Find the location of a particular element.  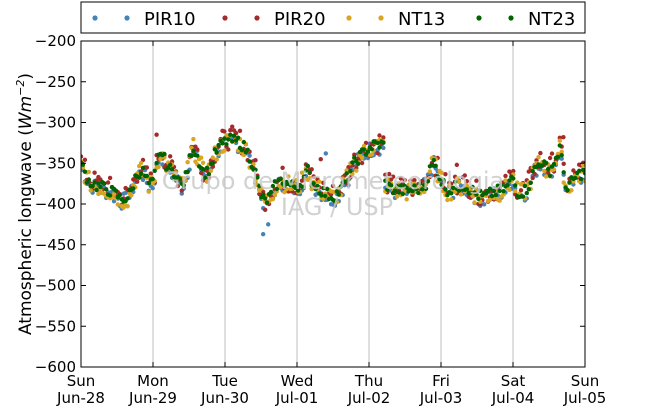

x-tick-label-date: Jul-02 is located at coordinates (369, 398).